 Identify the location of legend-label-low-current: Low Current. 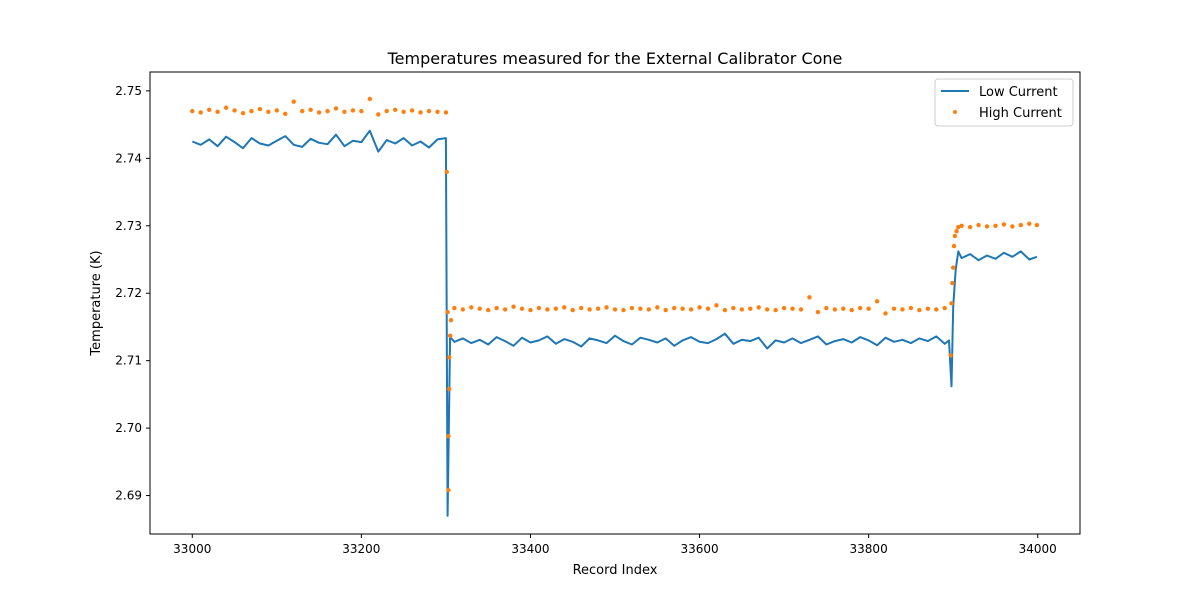
(1018, 92).